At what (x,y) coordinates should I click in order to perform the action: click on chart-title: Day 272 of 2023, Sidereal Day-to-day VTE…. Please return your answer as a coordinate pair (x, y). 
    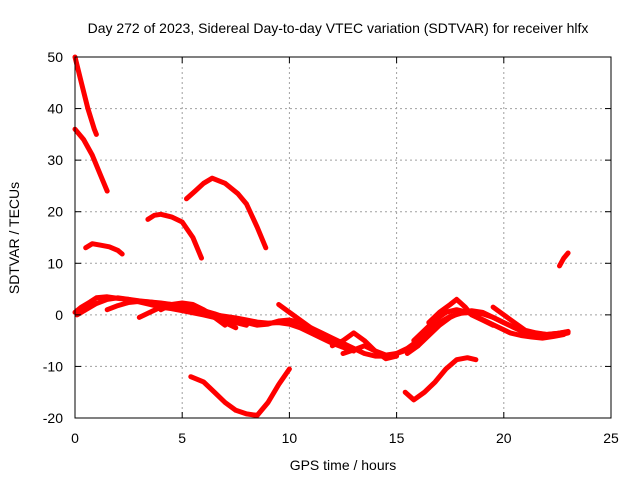
    Looking at the image, I should click on (338, 28).